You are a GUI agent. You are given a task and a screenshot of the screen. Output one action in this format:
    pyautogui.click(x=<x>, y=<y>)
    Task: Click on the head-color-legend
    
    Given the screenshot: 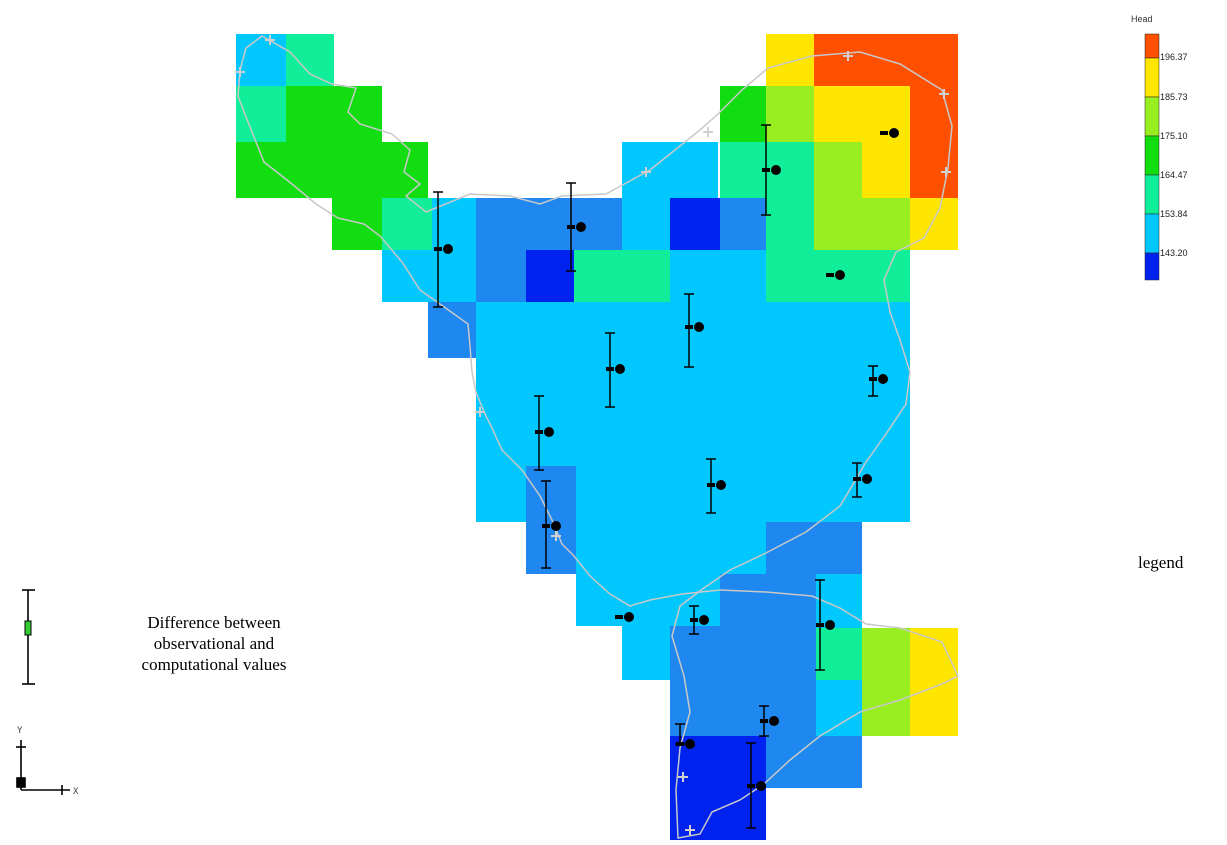 What is the action you would take?
    pyautogui.click(x=1152, y=157)
    